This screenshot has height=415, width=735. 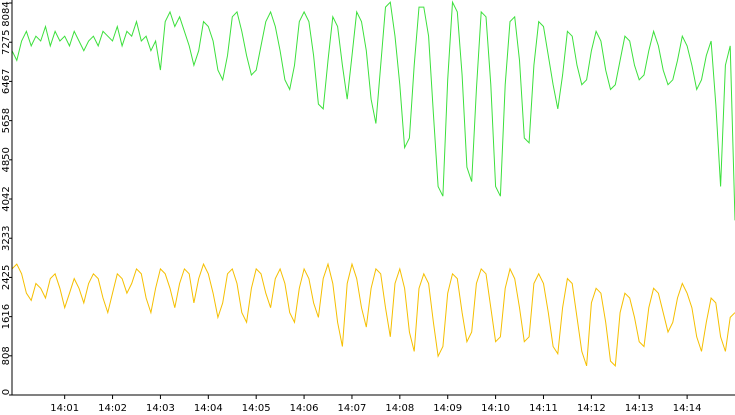 What do you see at coordinates (495, 408) in the screenshot?
I see `x-tick-label: 14:10` at bounding box center [495, 408].